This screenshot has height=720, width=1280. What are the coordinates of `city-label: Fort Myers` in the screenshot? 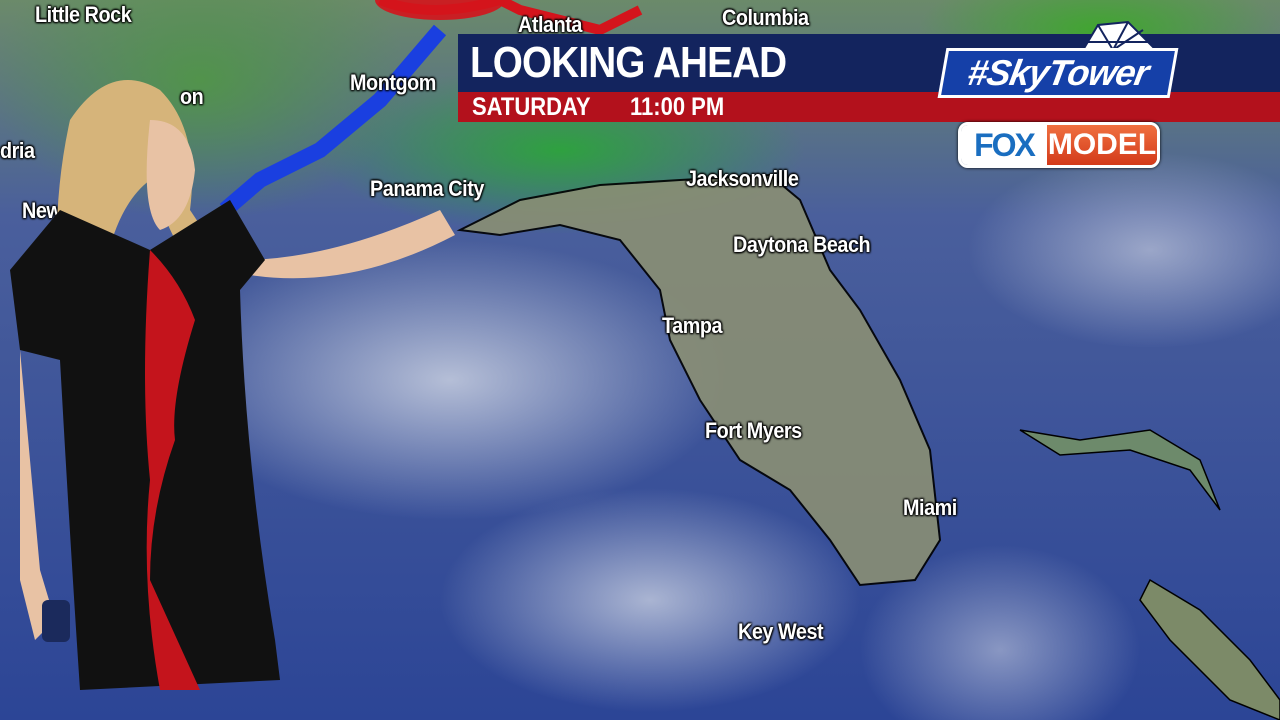 It's located at (753, 430).